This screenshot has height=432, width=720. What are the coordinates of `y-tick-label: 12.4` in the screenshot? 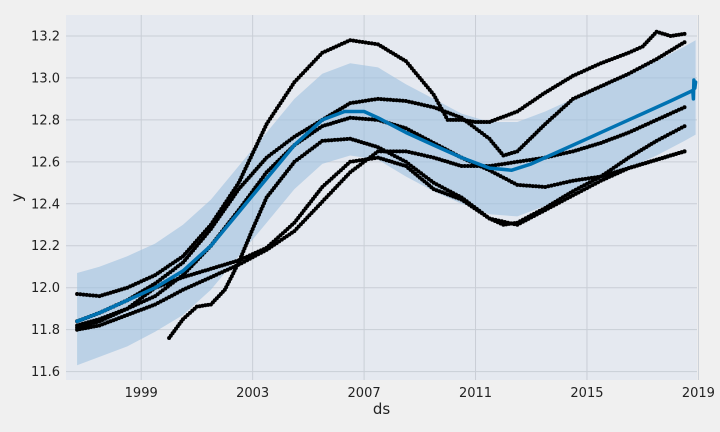 It's located at (45, 204).